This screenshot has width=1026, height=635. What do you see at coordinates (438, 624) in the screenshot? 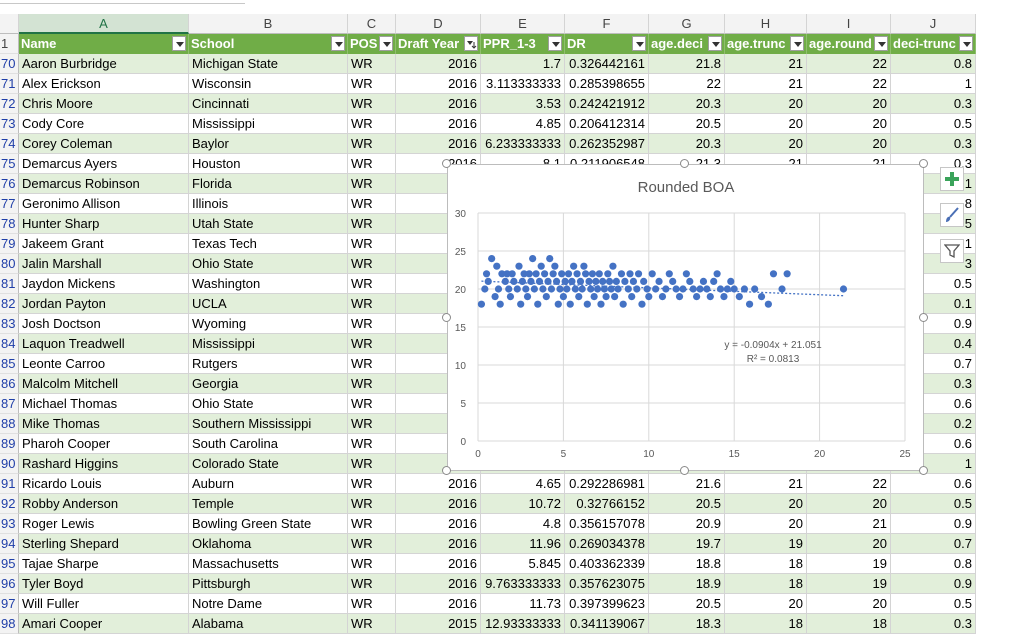
I see `table-cell-year: 2015` at bounding box center [438, 624].